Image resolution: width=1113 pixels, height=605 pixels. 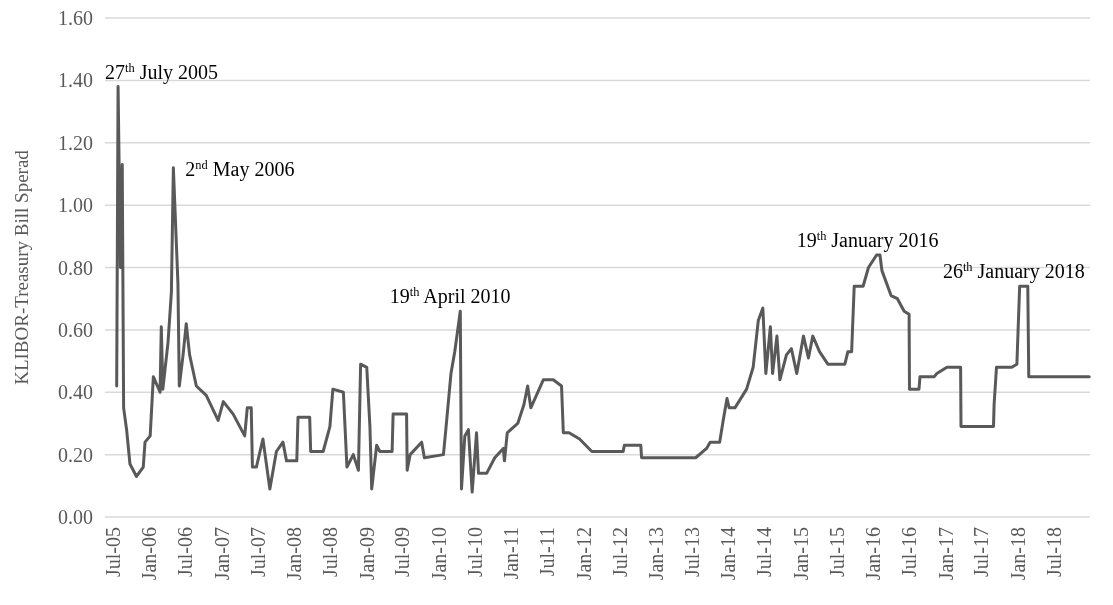 I want to click on x-tick-label: Jul-12, so click(x=619, y=552).